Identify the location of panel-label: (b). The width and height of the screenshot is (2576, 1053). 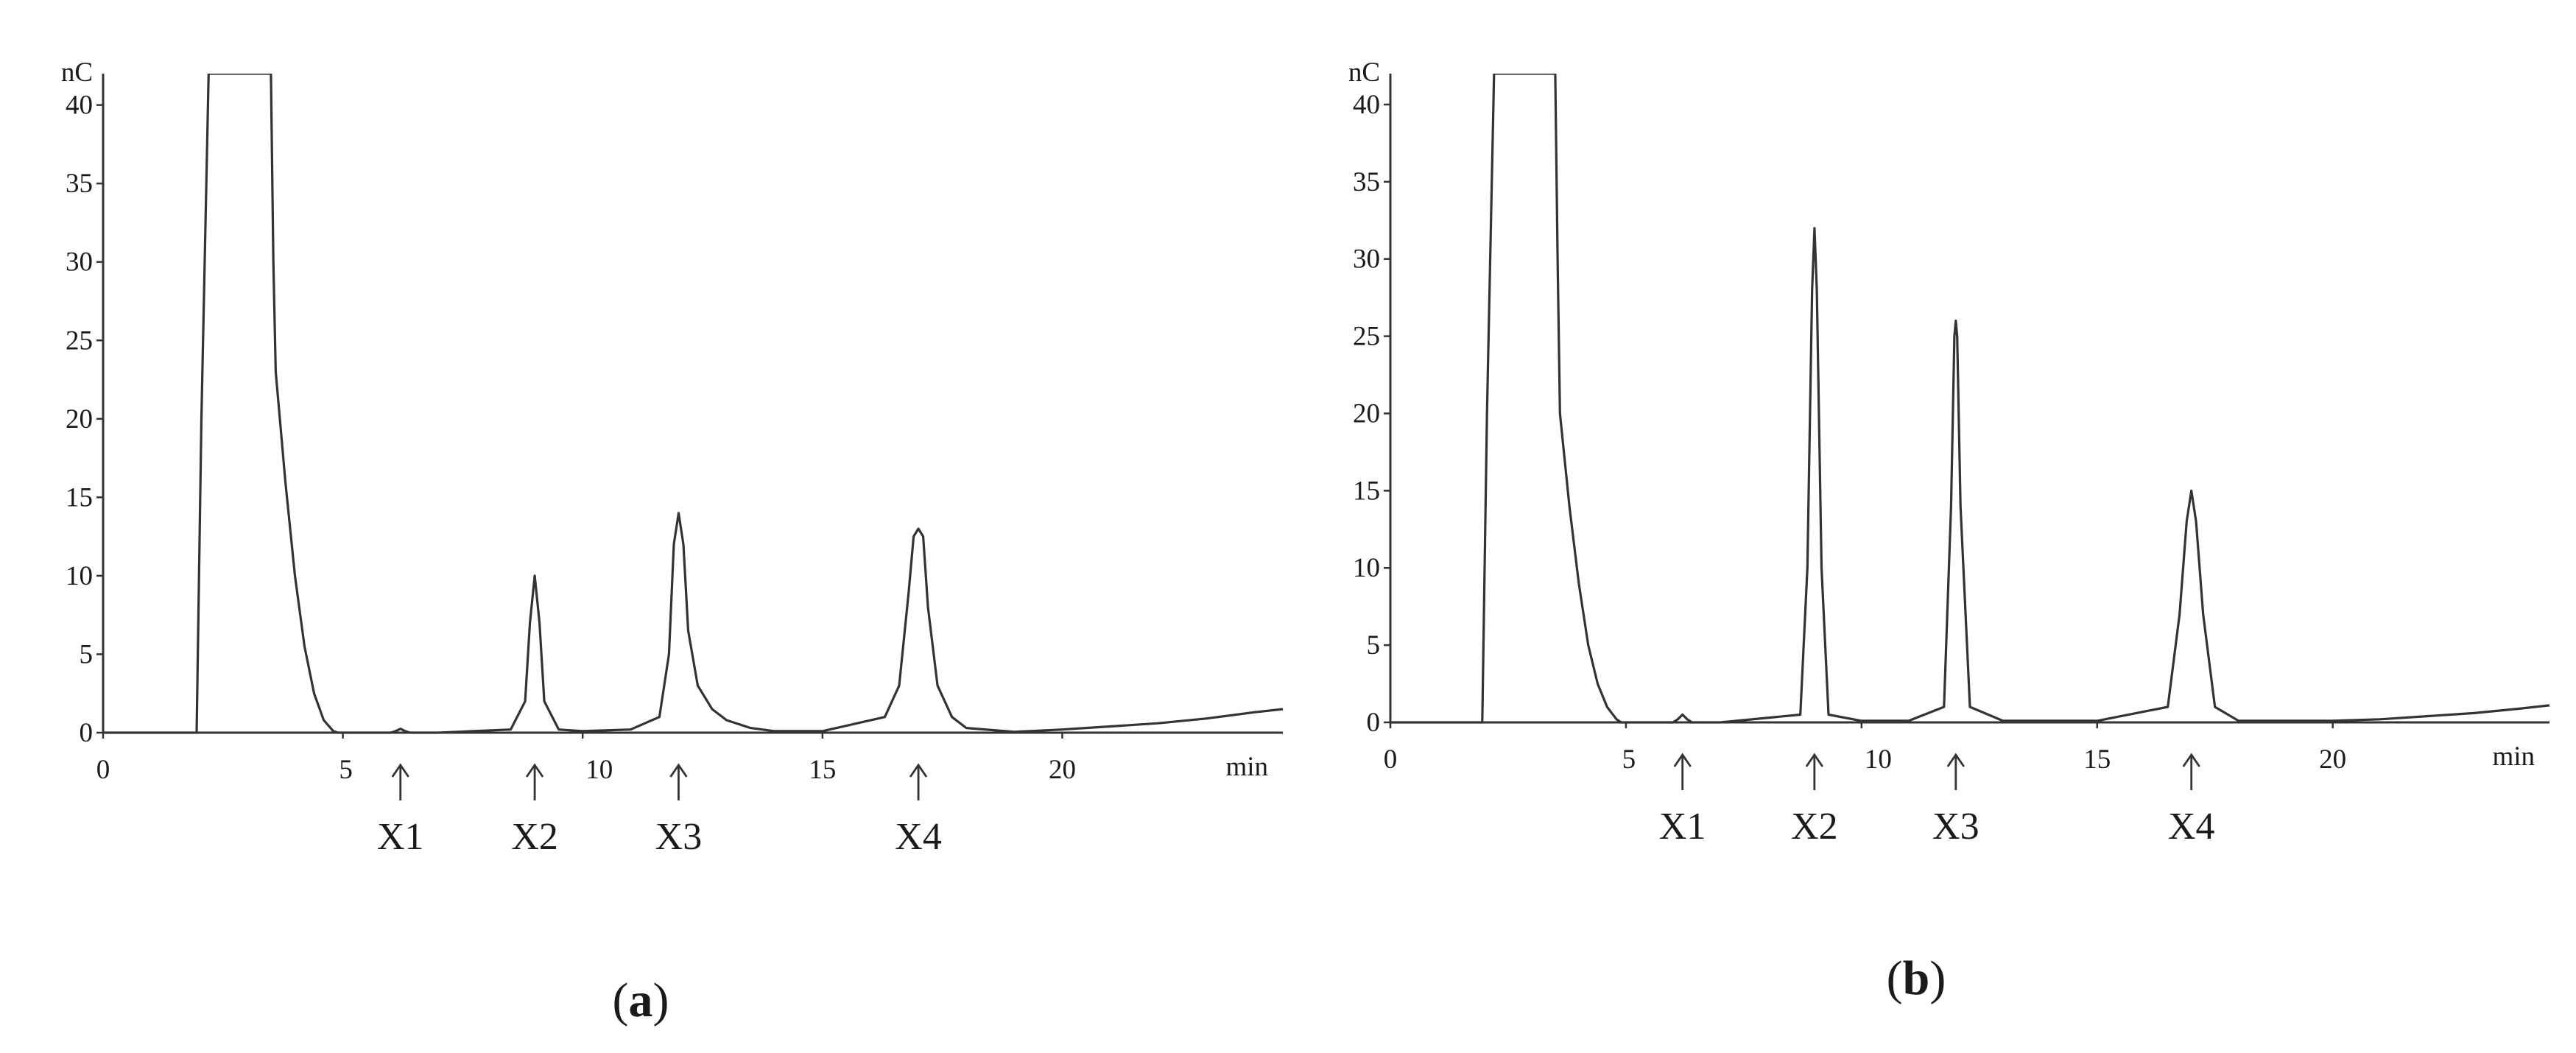
(1916, 978).